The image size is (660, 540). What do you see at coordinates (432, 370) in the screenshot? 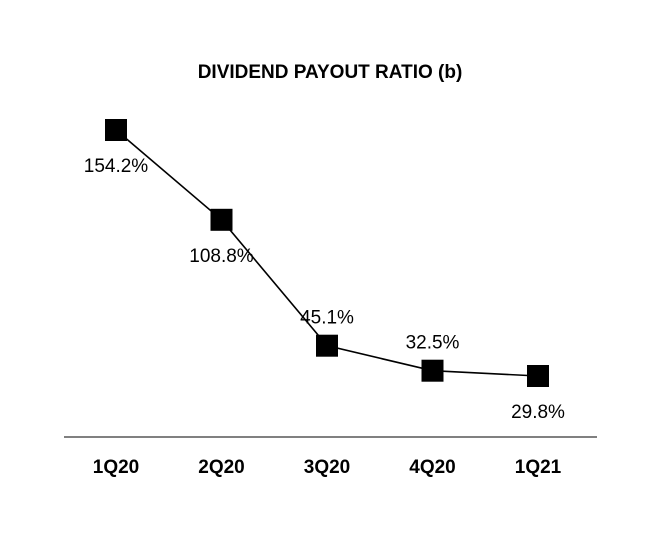
I see `marker-4q20` at bounding box center [432, 370].